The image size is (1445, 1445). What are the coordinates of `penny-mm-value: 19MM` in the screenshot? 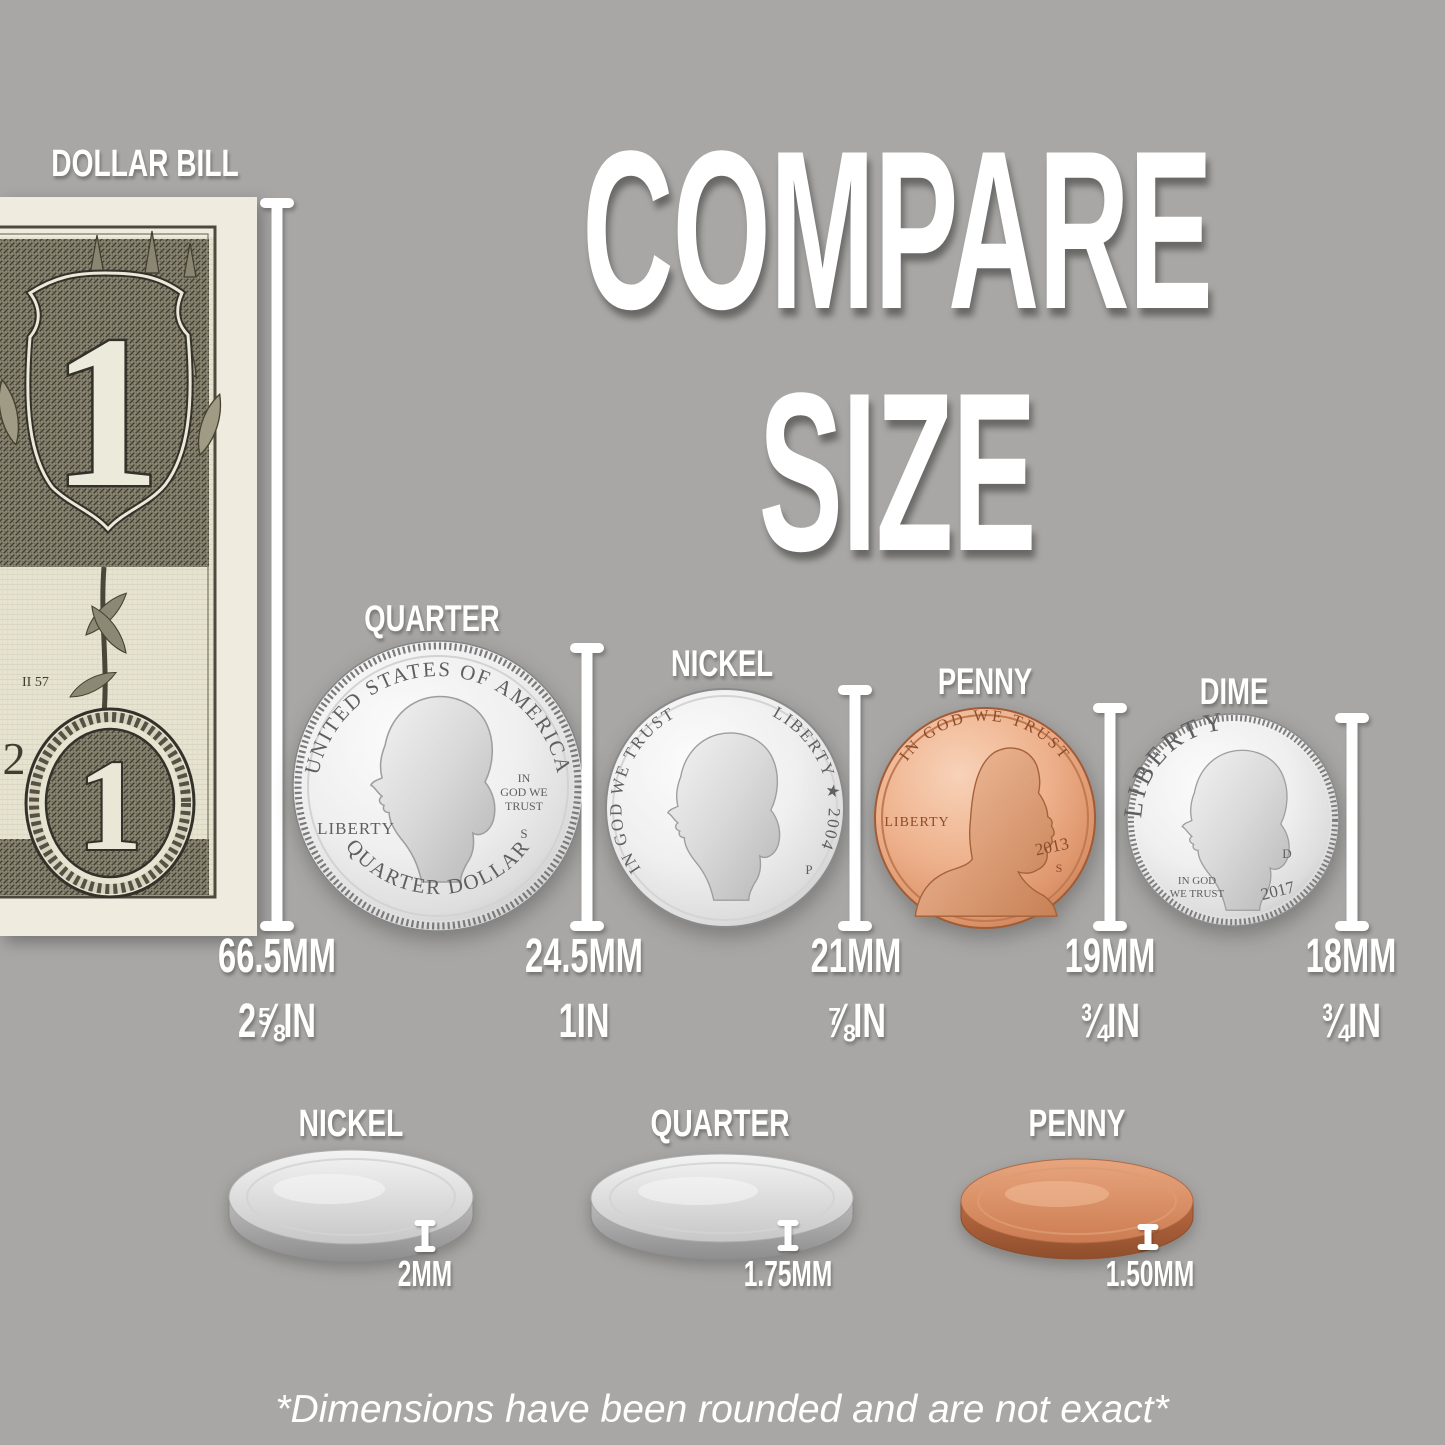 It's located at (1110, 956).